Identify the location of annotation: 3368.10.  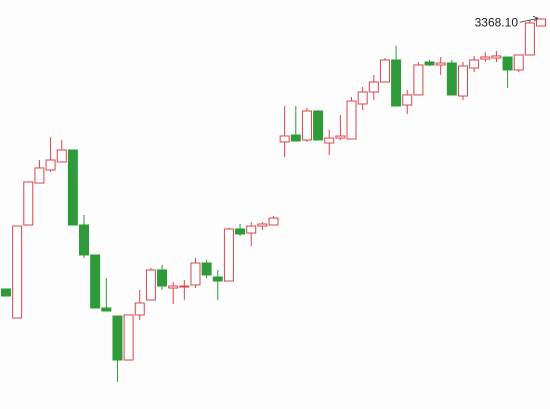
(497, 22).